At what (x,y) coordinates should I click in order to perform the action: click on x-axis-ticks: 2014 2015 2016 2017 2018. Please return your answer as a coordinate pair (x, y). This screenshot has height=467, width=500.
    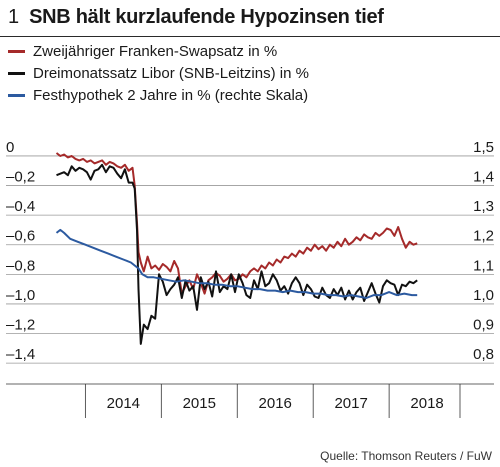
    Looking at the image, I should click on (250, 400).